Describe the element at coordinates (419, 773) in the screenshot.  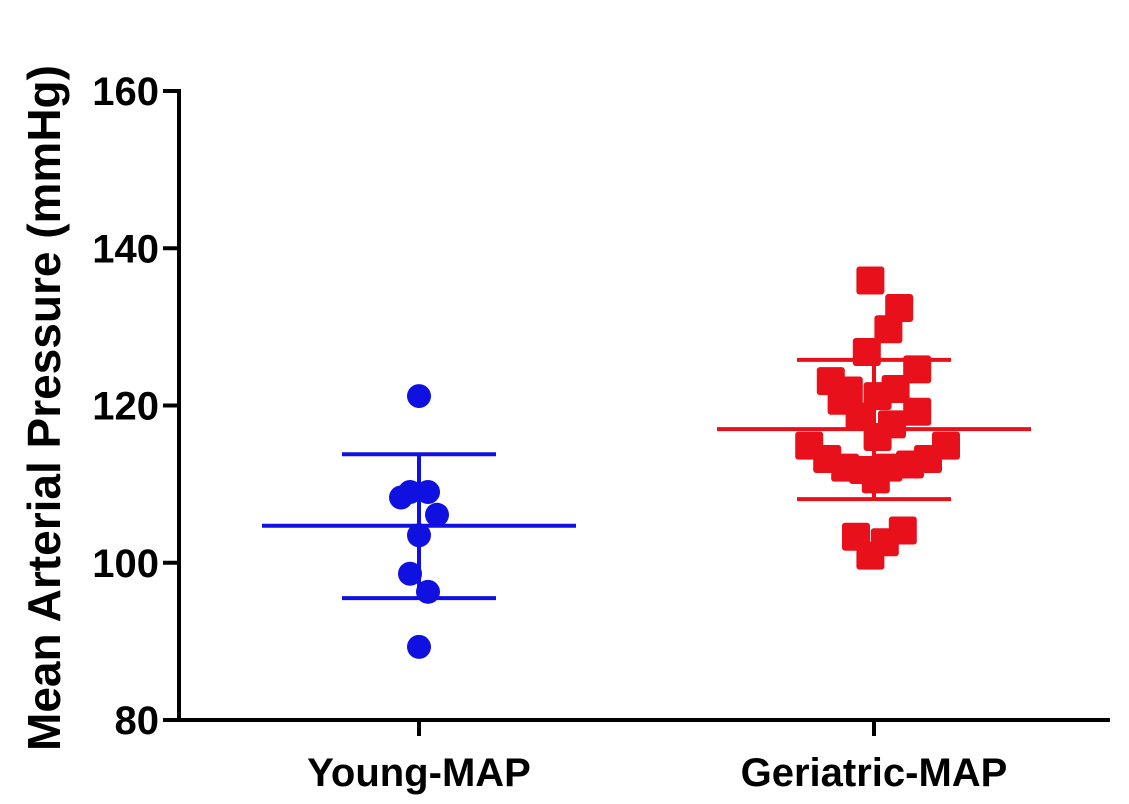
I see `x-category-label: Young-MAP` at that location.